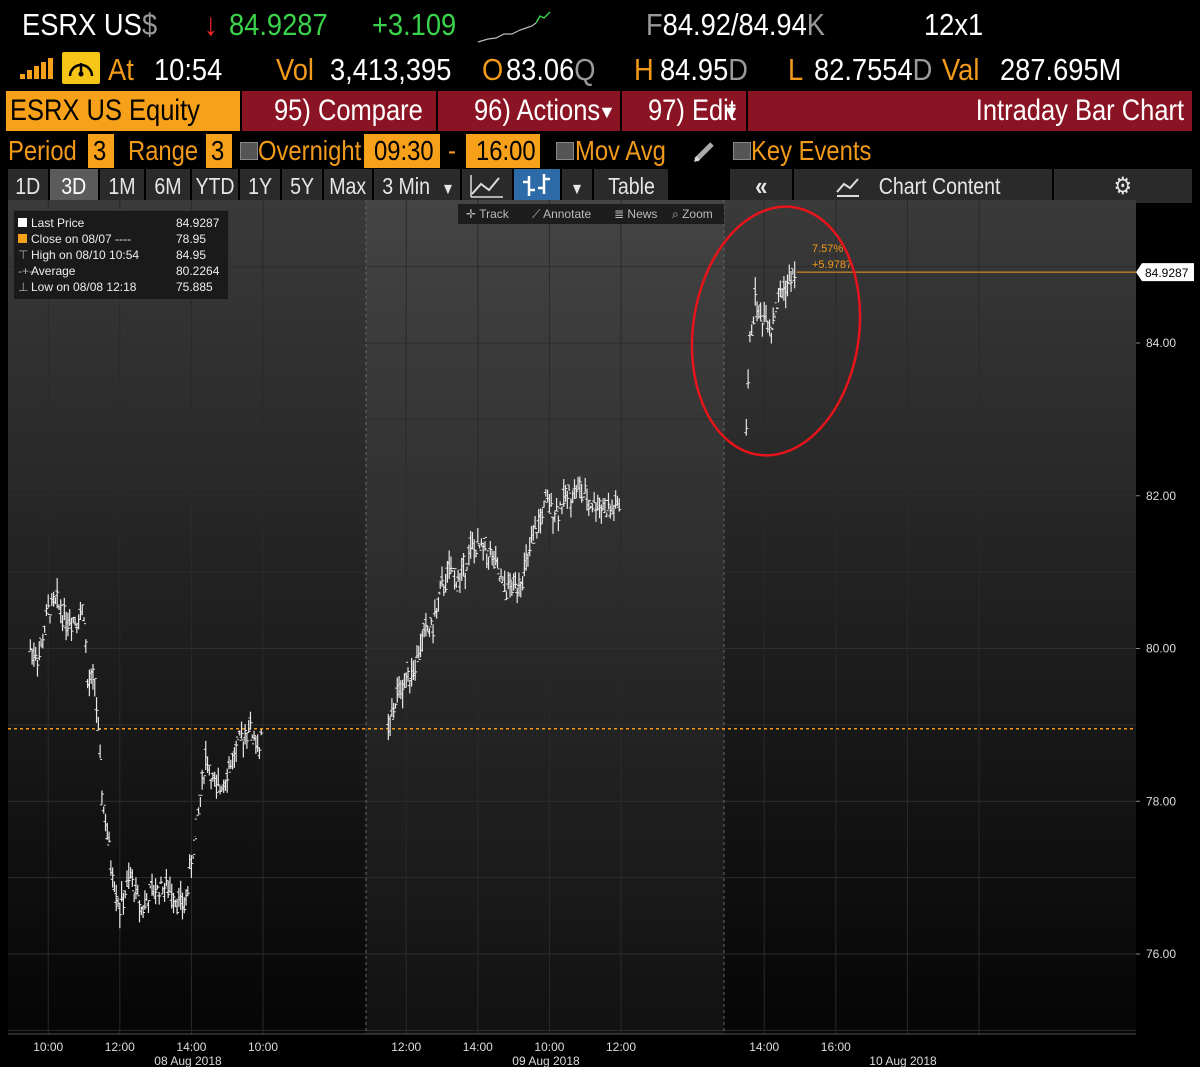 The image size is (1200, 1067). I want to click on key-events-checkbox, so click(742, 151).